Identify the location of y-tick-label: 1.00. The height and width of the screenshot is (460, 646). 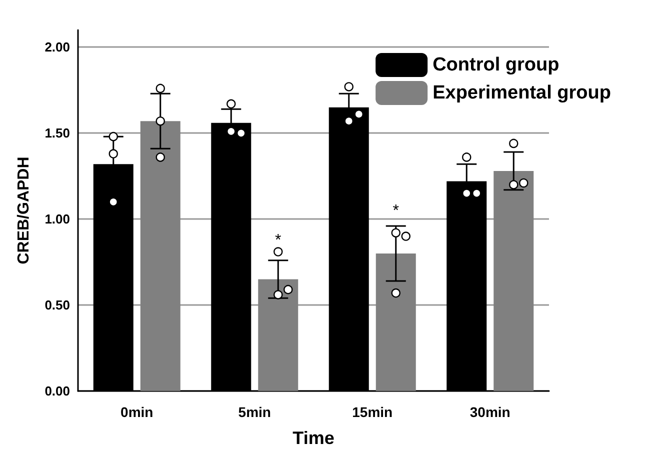
(57, 219).